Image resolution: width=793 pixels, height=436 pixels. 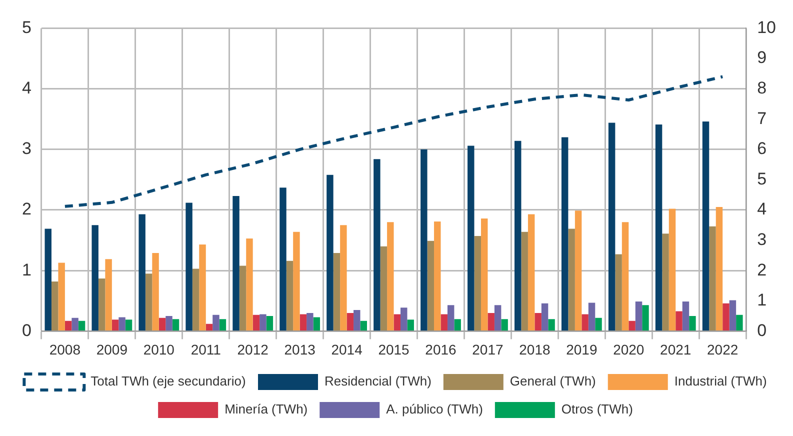 I want to click on x-tick-label: 2018, so click(x=534, y=349).